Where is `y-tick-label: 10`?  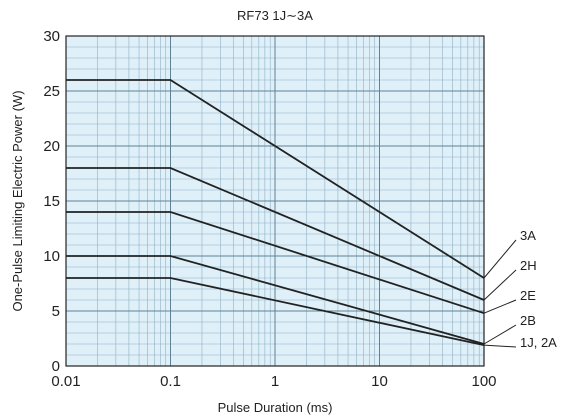
y-tick-label: 10 is located at coordinates (51, 256).